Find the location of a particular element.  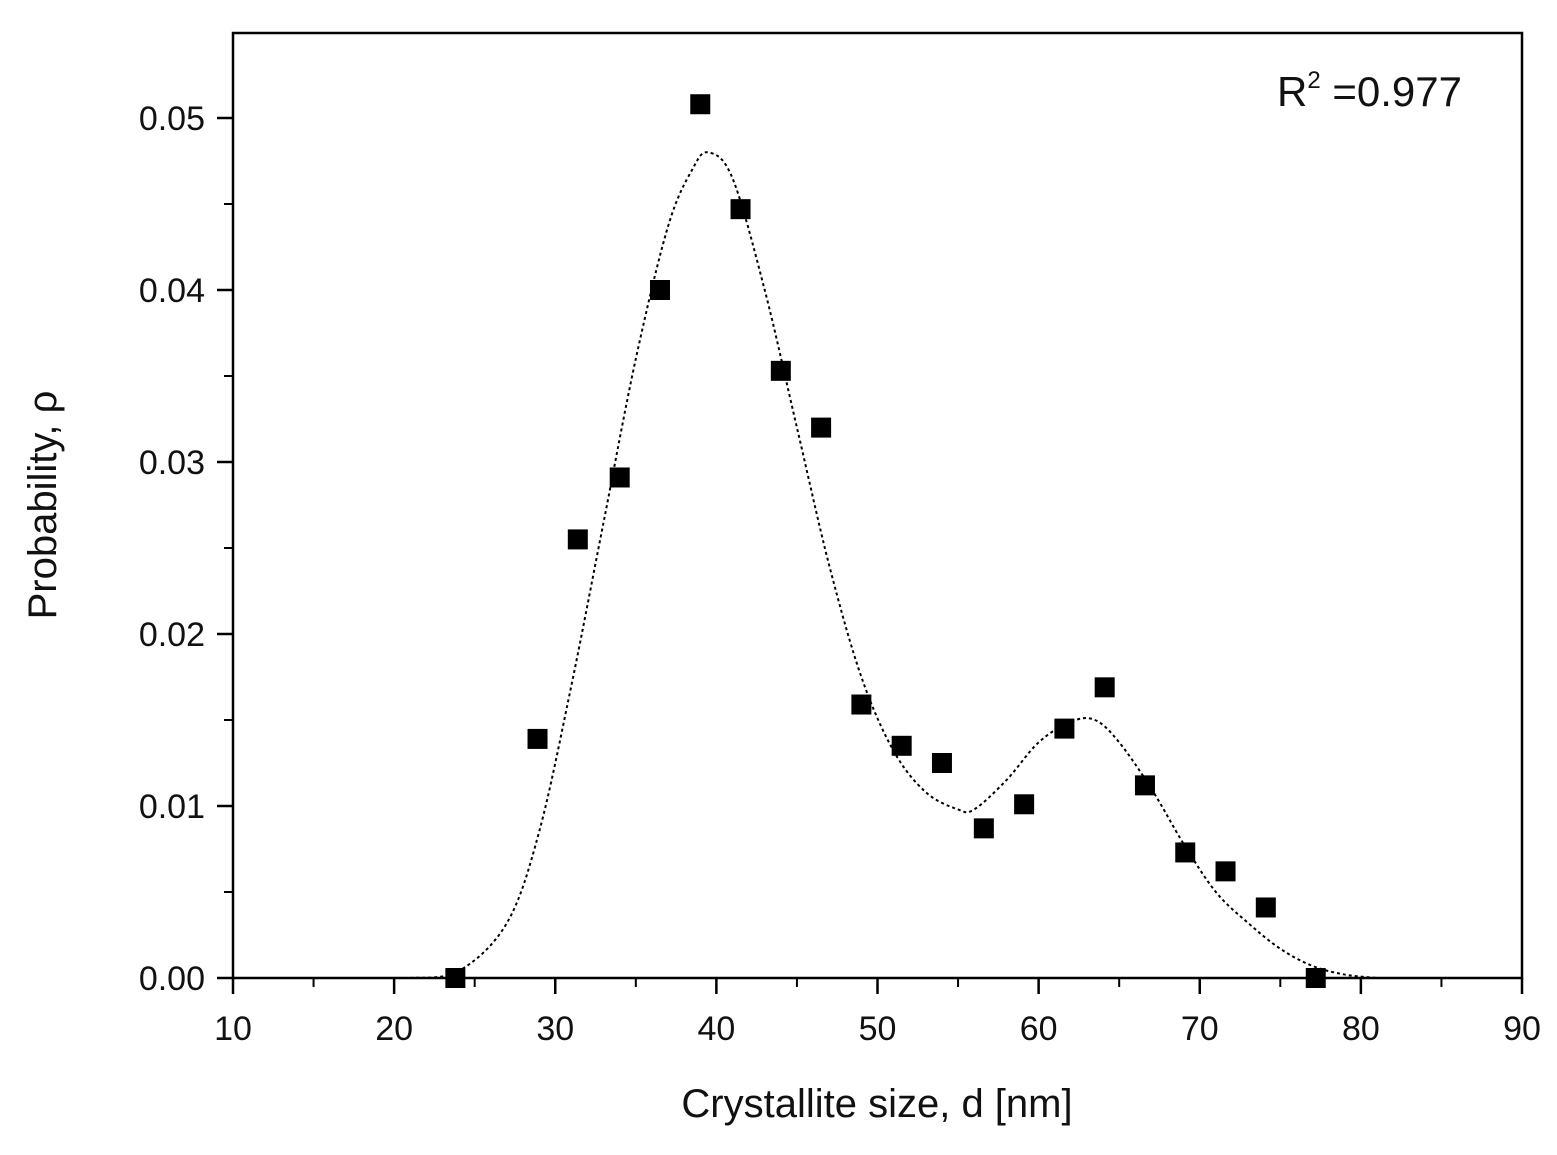

x-axis-ticks: 10 20 30 40 50 60 70 80 90 is located at coordinates (877, 1013).